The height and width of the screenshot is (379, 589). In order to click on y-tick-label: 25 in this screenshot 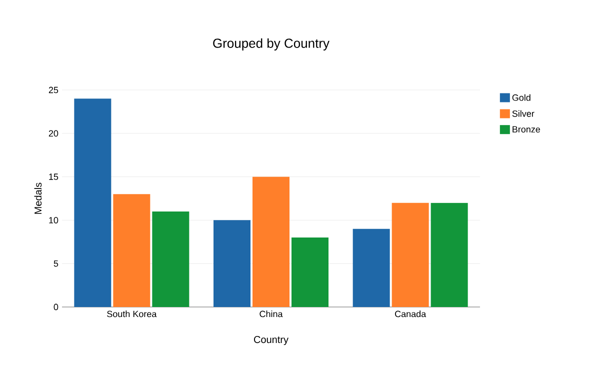, I will do `click(53, 90)`.